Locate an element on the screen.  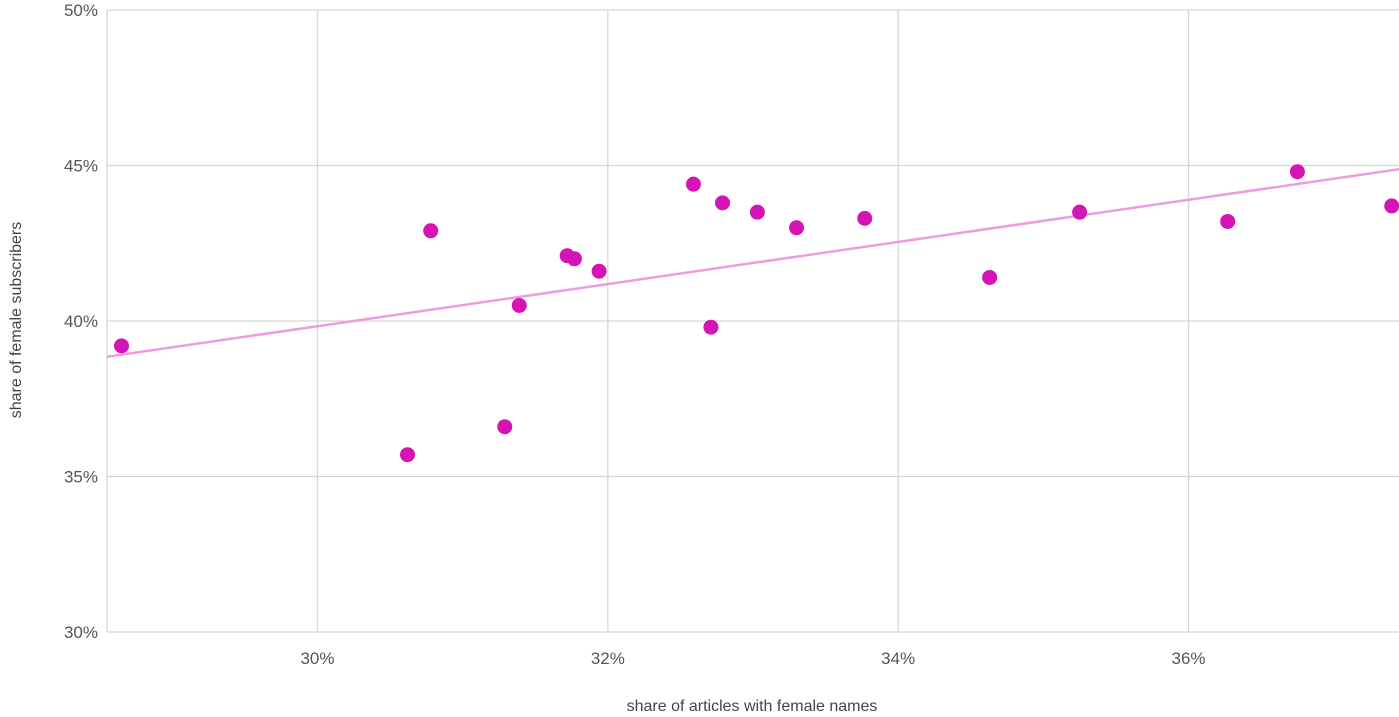
y-axis-title: share of female subscribers is located at coordinates (16, 320).